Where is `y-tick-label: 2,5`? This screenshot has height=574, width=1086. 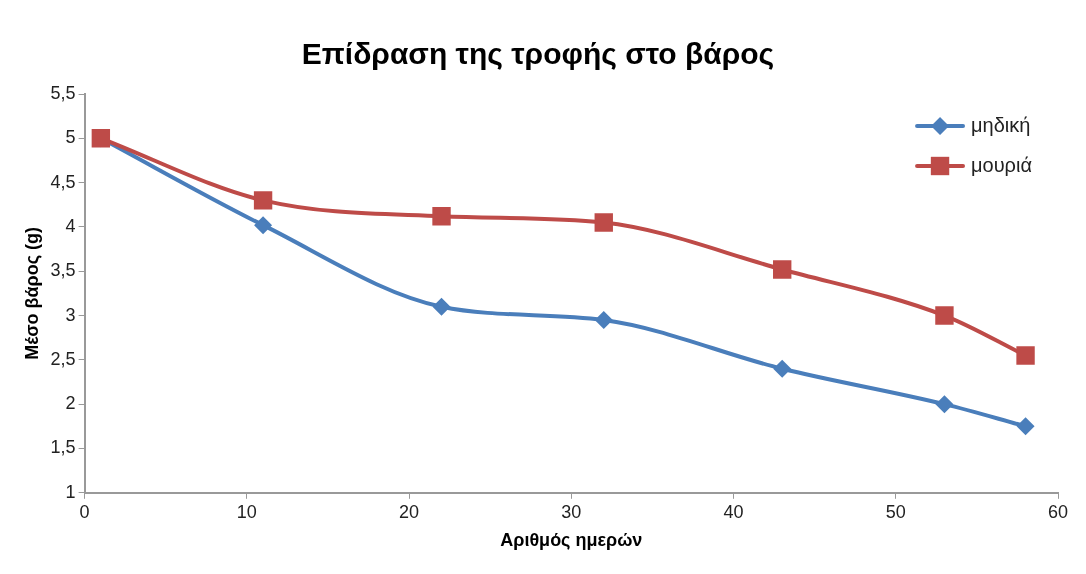
y-tick-label: 2,5 is located at coordinates (63, 358).